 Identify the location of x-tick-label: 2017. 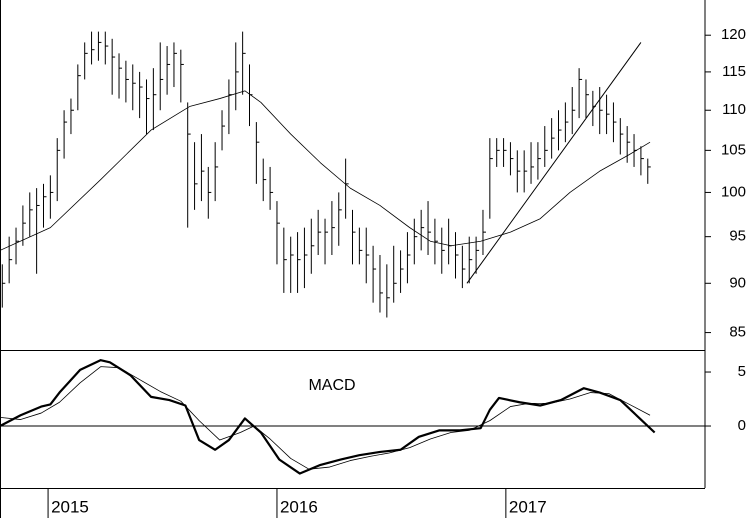
(528, 506).